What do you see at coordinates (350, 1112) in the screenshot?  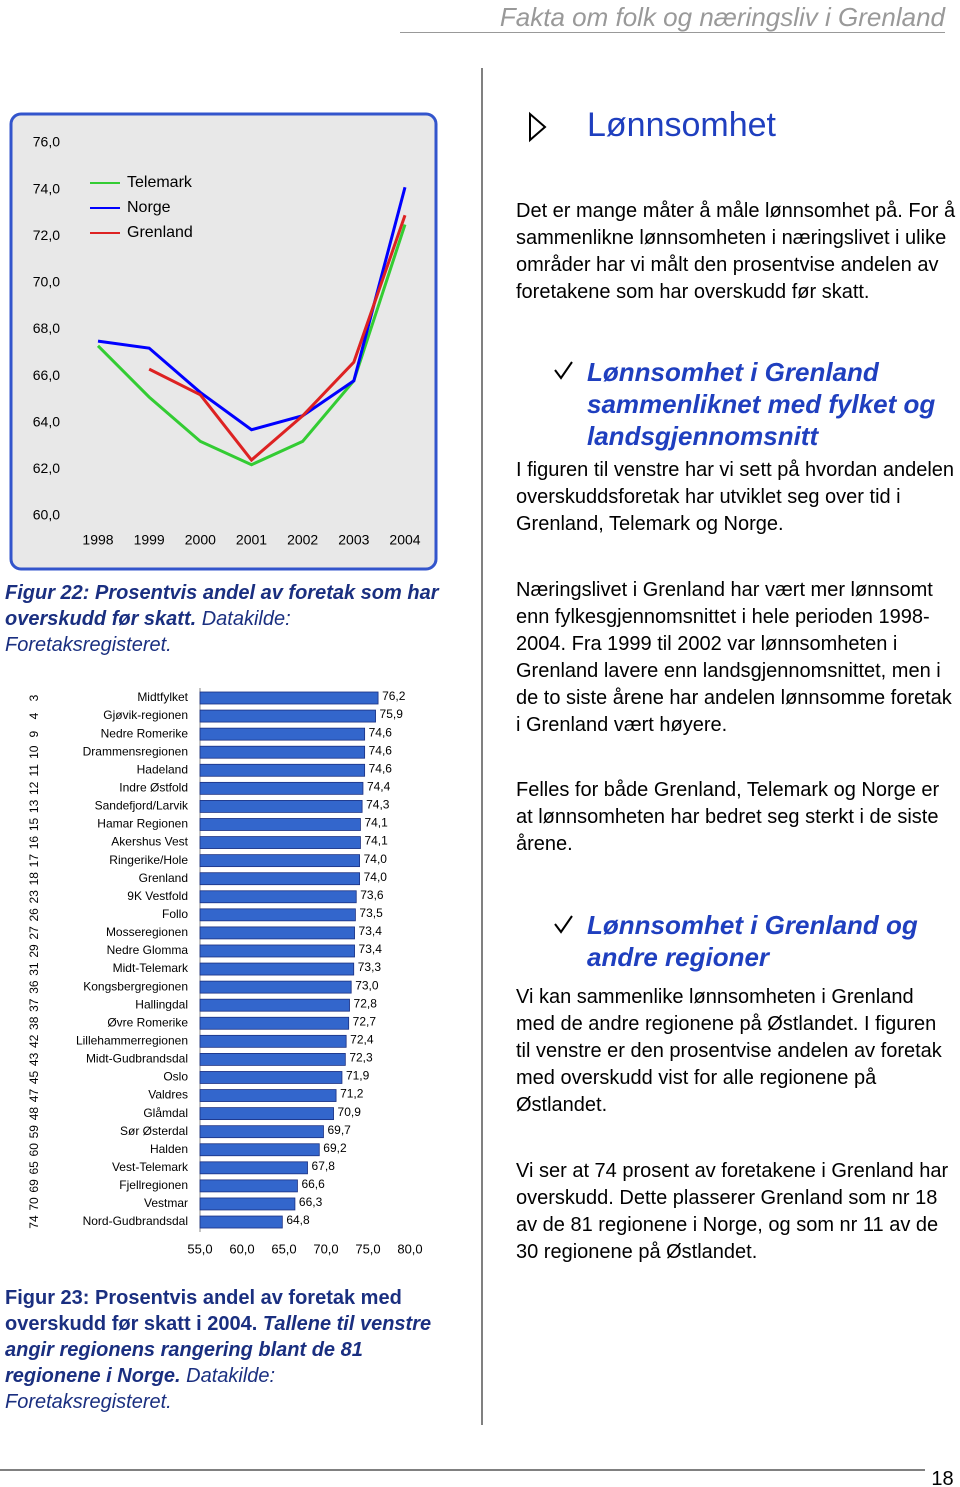 I see `value-label: 70,9` at bounding box center [350, 1112].